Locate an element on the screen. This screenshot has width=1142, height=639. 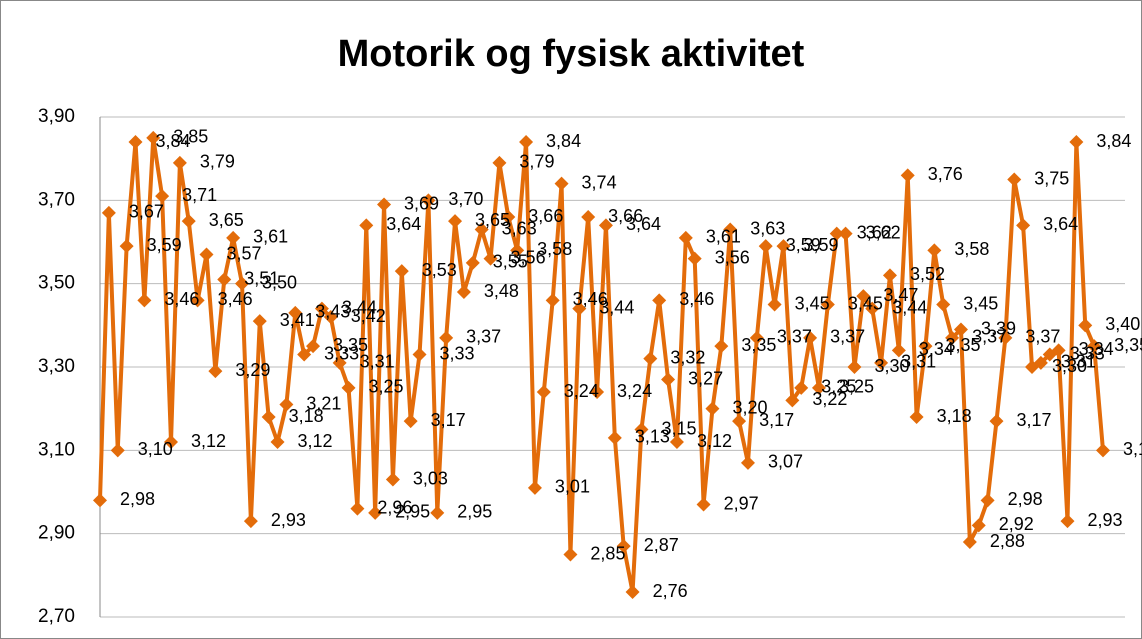
data-label: 3,52 is located at coordinates (927, 274).